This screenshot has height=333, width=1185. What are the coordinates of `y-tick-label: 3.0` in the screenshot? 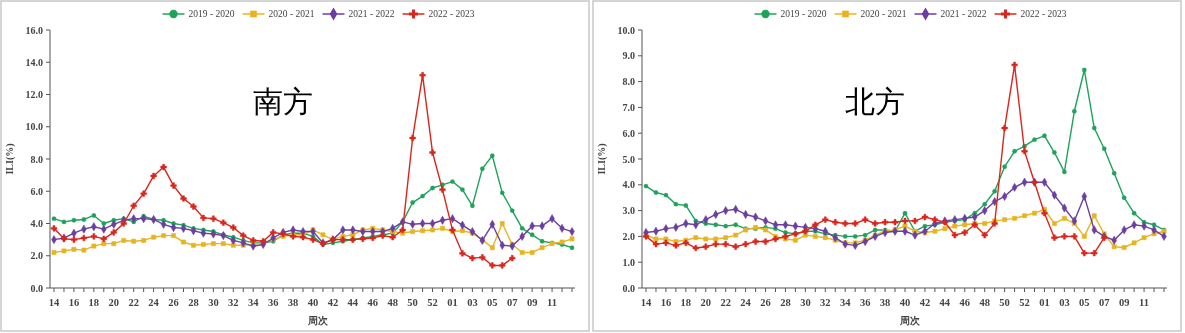 It's located at (628, 211).